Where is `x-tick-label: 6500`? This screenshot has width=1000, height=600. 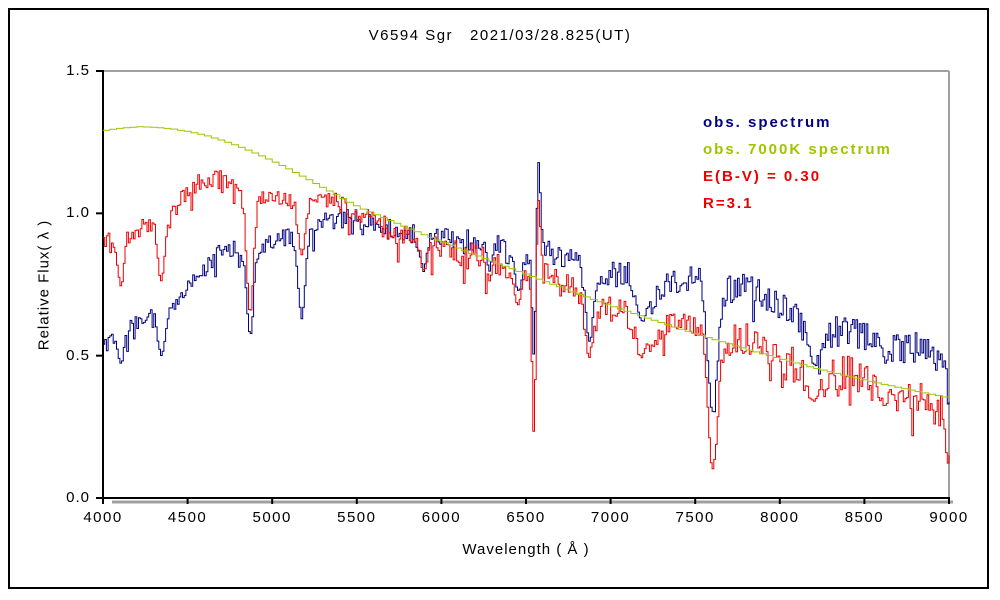
x-tick-label: 6500 is located at coordinates (526, 517).